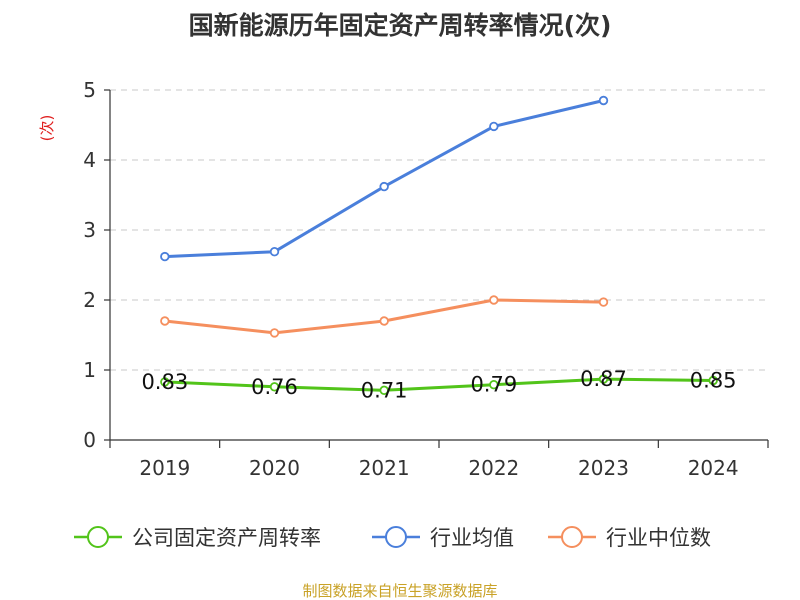 This screenshot has width=800, height=600. I want to click on legend-item: 行业中位数, so click(629, 538).